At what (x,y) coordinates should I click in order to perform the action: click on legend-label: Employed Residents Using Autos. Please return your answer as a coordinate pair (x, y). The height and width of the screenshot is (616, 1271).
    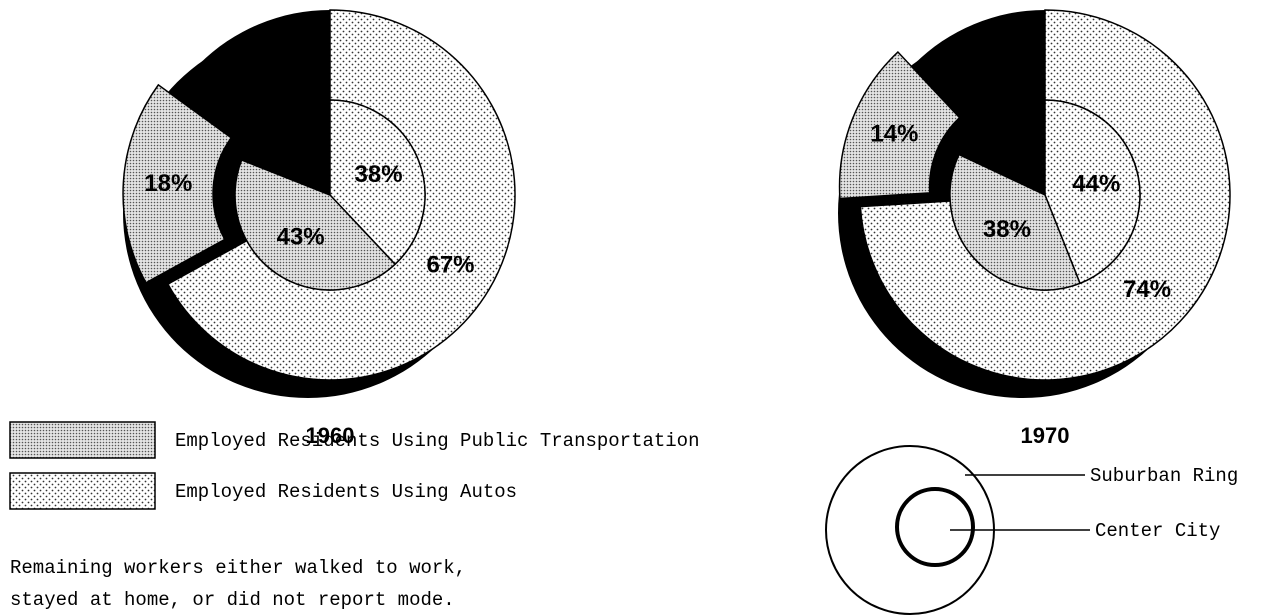
    Looking at the image, I should click on (346, 492).